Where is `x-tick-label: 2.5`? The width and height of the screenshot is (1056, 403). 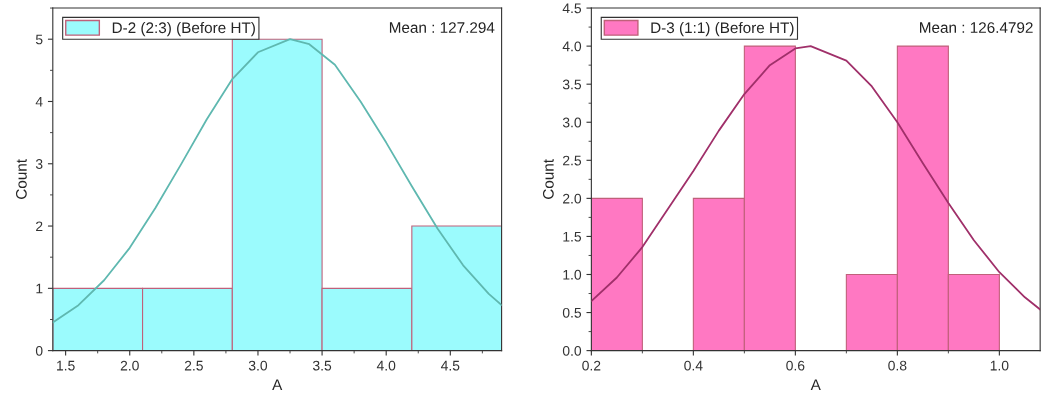
x-tick-label: 2.5 is located at coordinates (193, 365).